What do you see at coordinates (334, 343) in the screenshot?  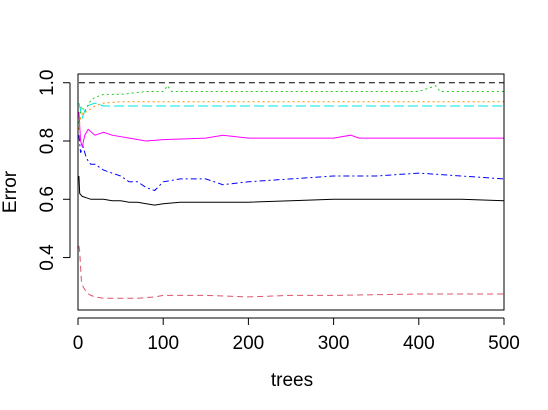 I see `x-tick-label: 300` at bounding box center [334, 343].